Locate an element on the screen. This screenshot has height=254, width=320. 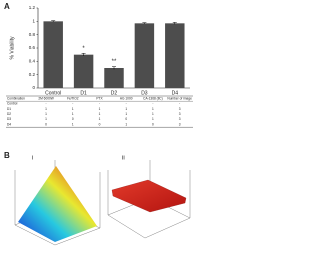
table-cell: Control is located at coordinates (12, 104).